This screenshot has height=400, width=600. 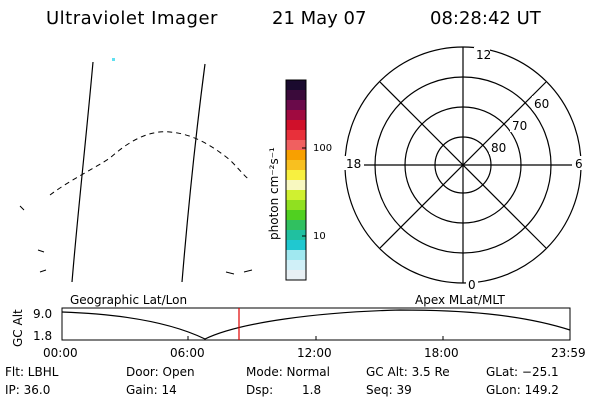 I want to click on intensity-colorbar, so click(x=296, y=180).